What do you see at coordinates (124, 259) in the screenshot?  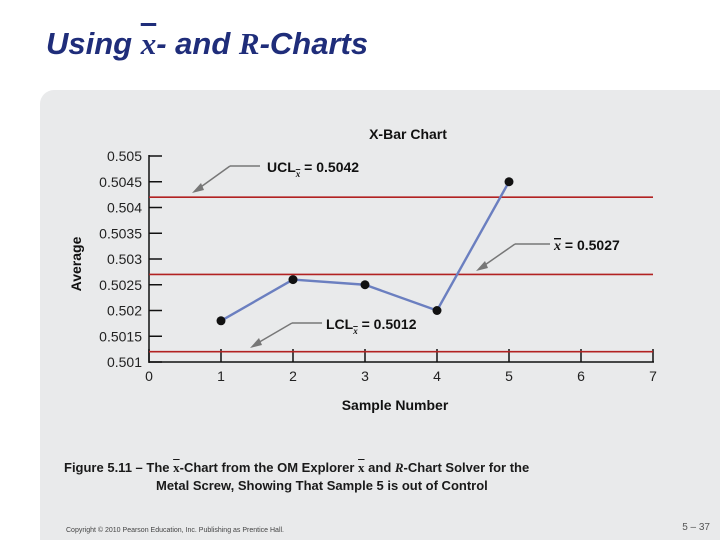 I see `y-tick-label: 0.503` at bounding box center [124, 259].